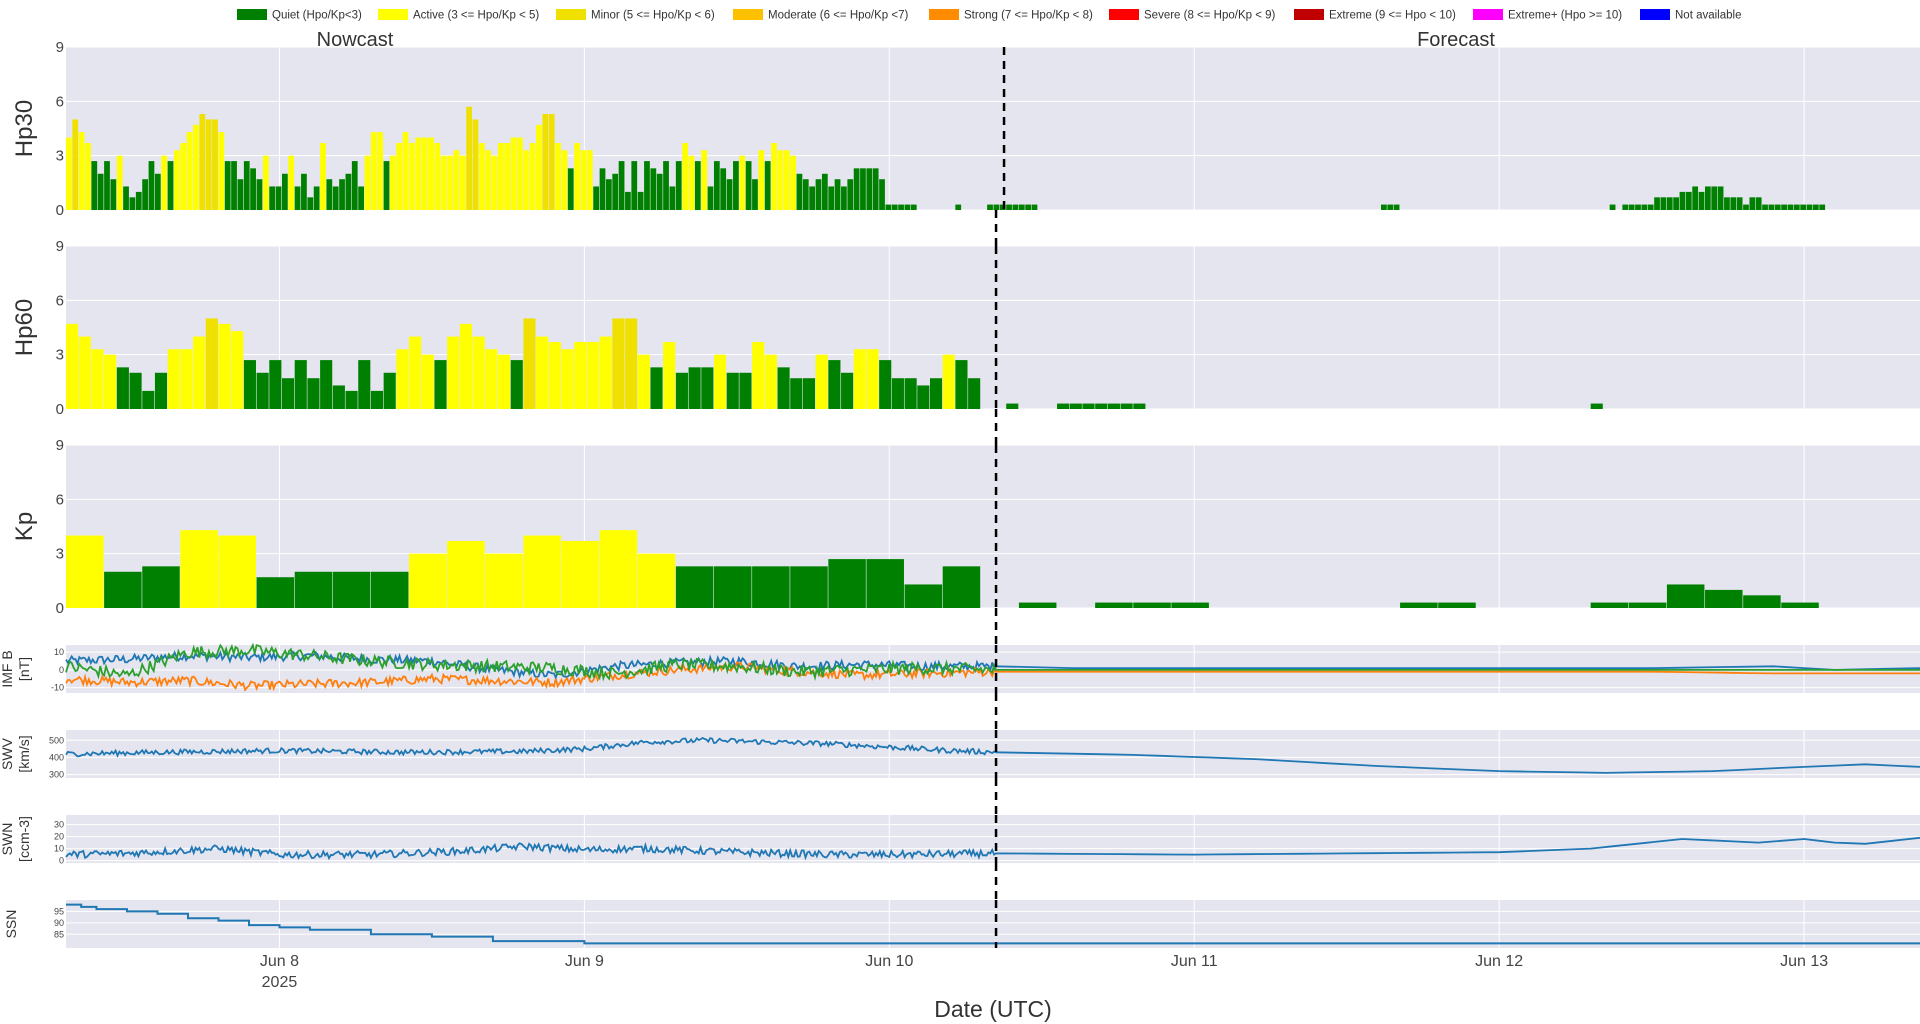 This screenshot has height=1024, width=1920. Describe the element at coordinates (59, 837) in the screenshot. I see `y-tick-label: 20` at that location.